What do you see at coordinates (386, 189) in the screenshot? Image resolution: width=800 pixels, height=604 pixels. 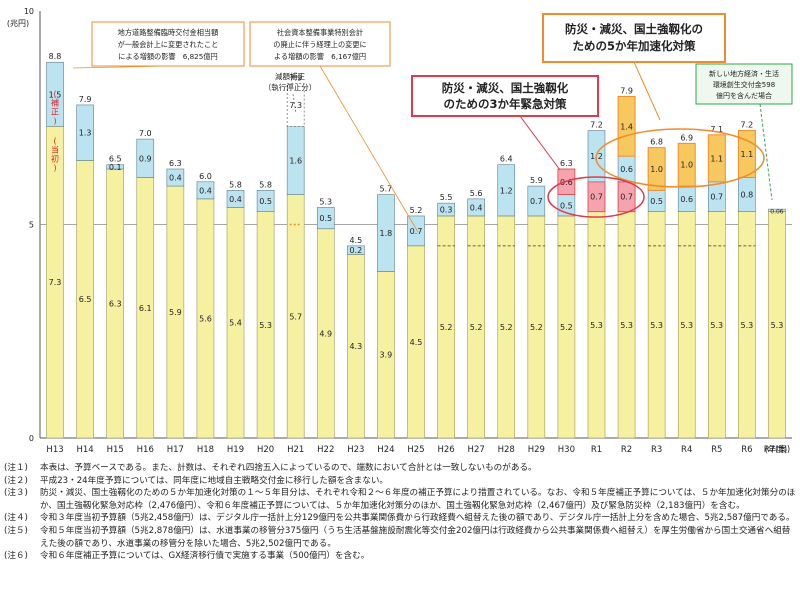 I see `bar-total-label: 5.7` at bounding box center [386, 189].